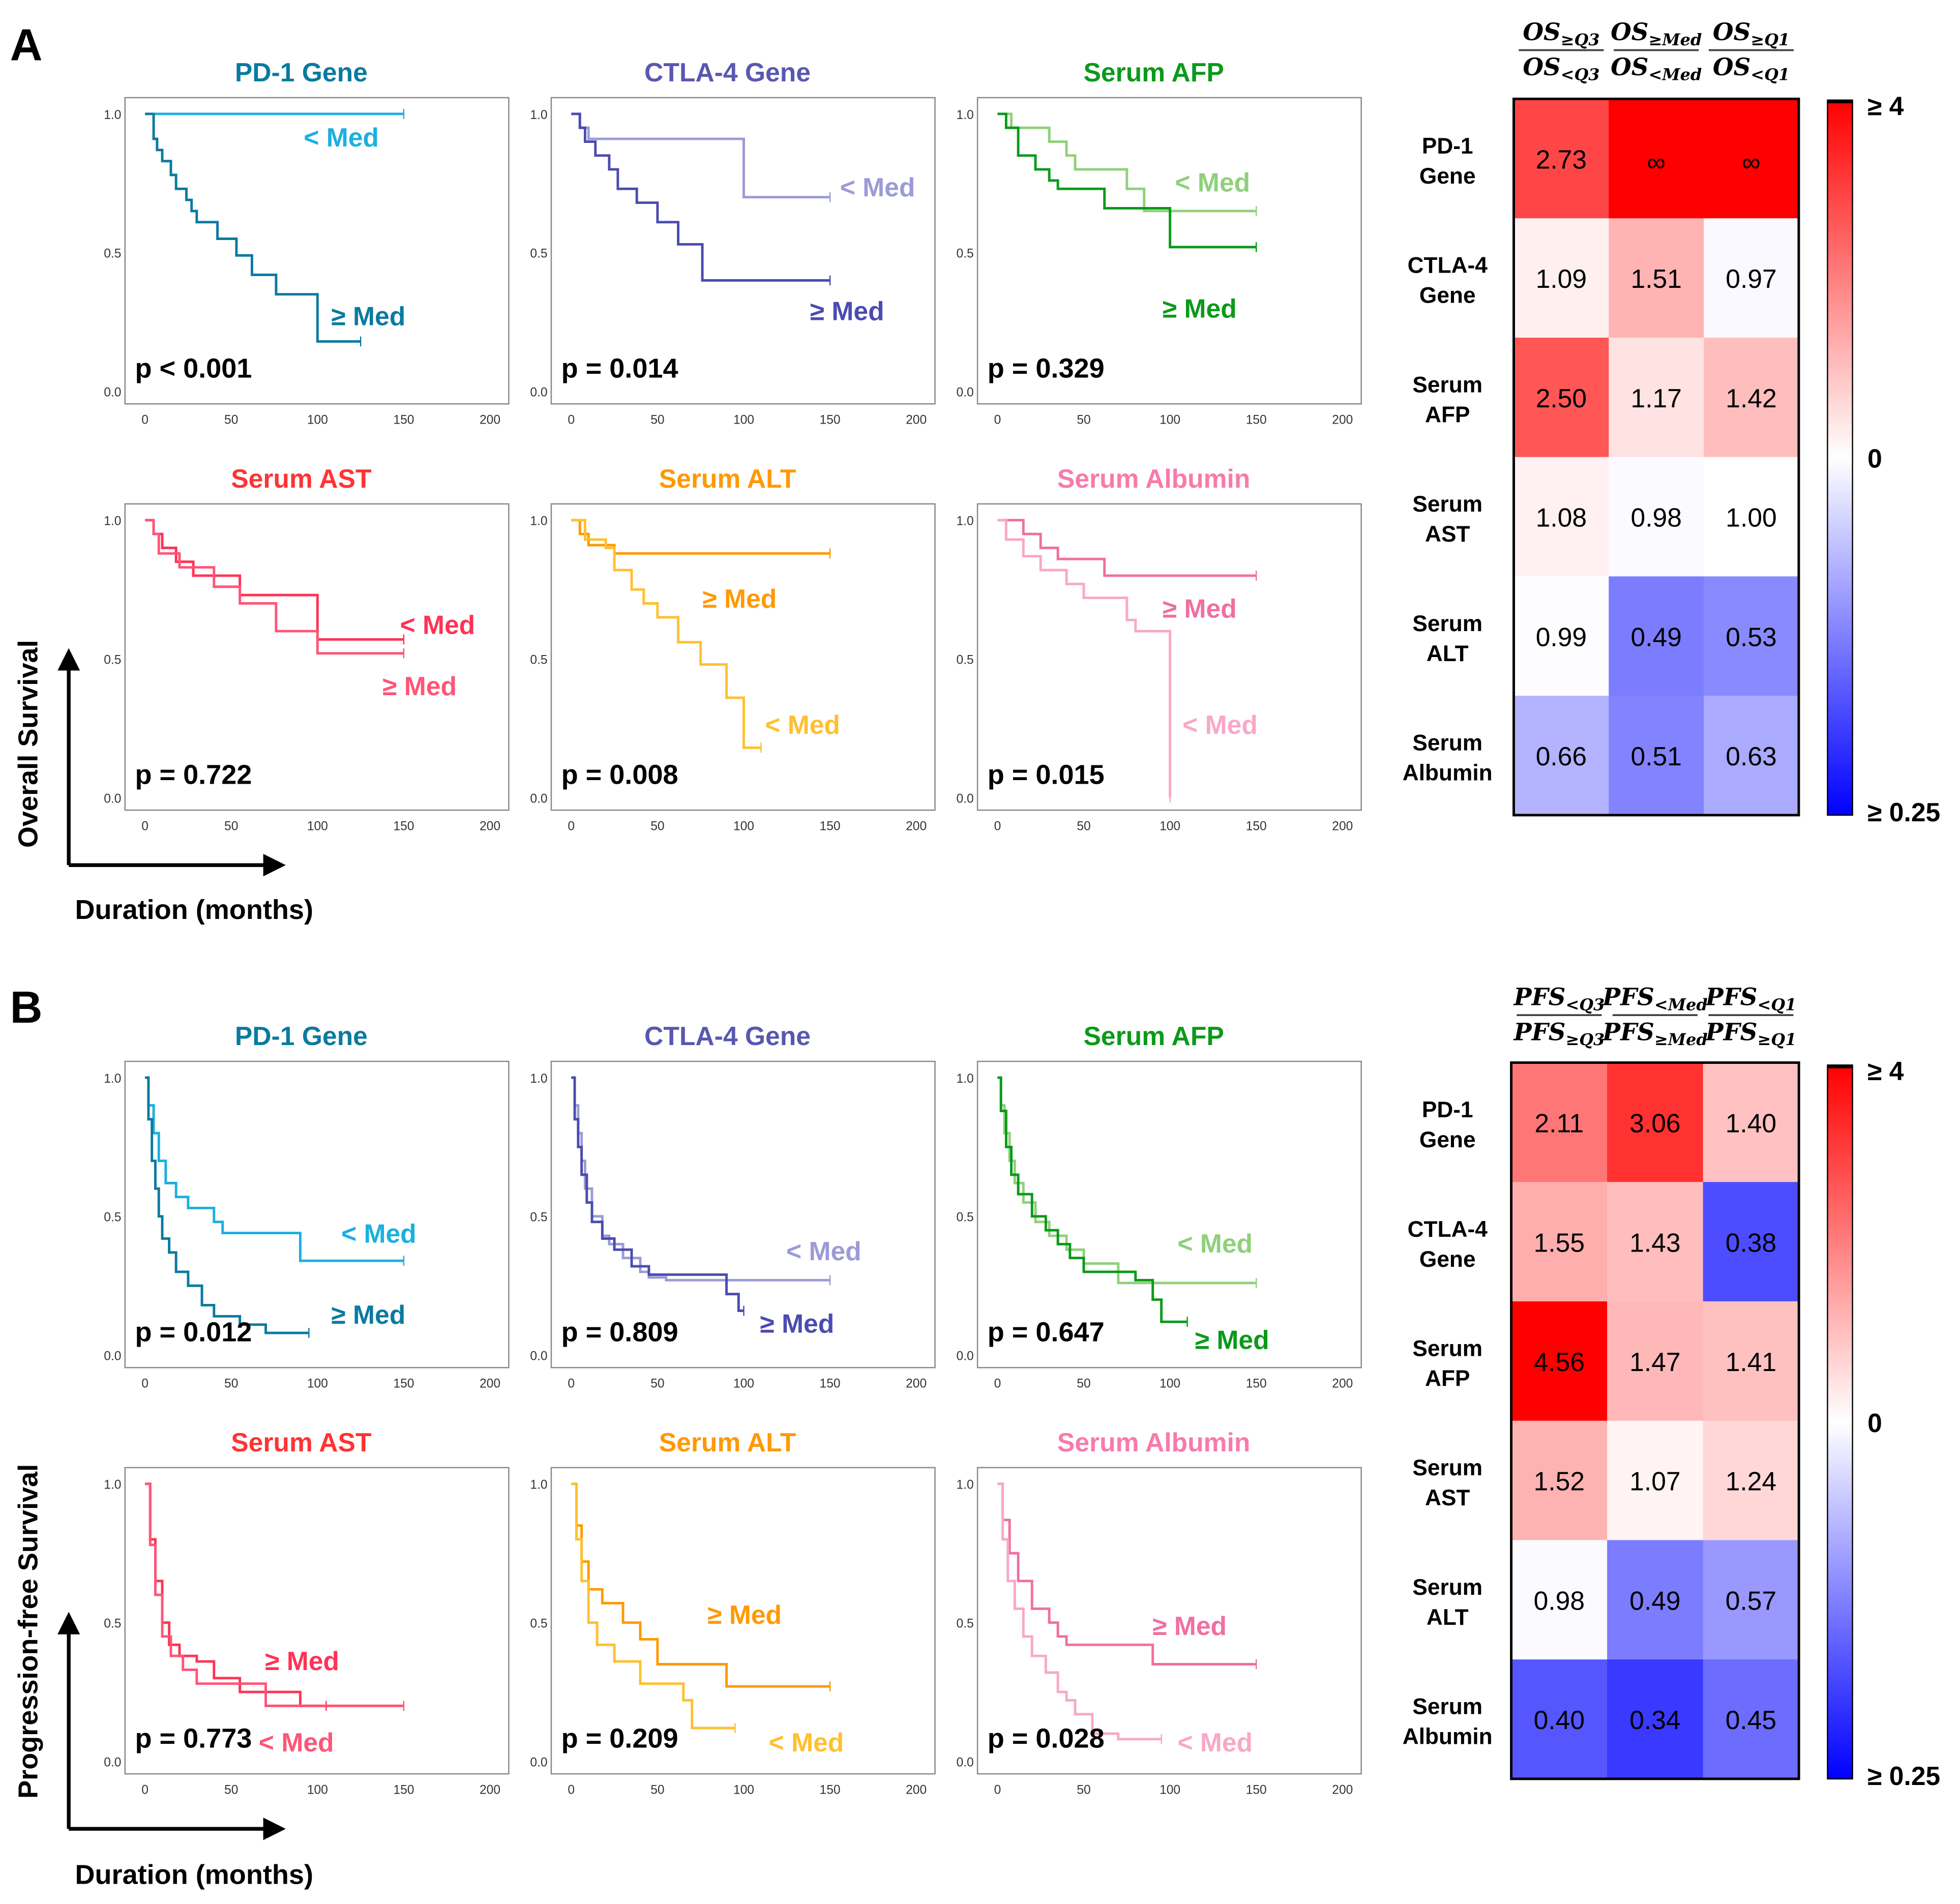 The height and width of the screenshot is (1904, 1960). What do you see at coordinates (1627, 997) in the screenshot?
I see `numerator-main: PFS` at bounding box center [1627, 997].